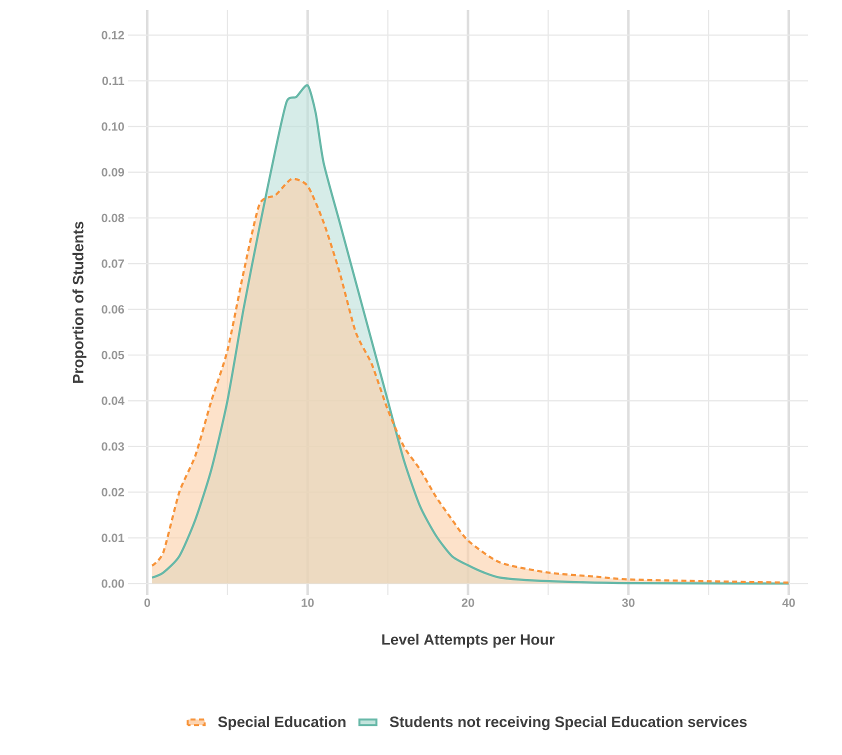 This screenshot has width=842, height=755. Describe the element at coordinates (113, 355) in the screenshot. I see `y-tick-label: 0.05` at that location.